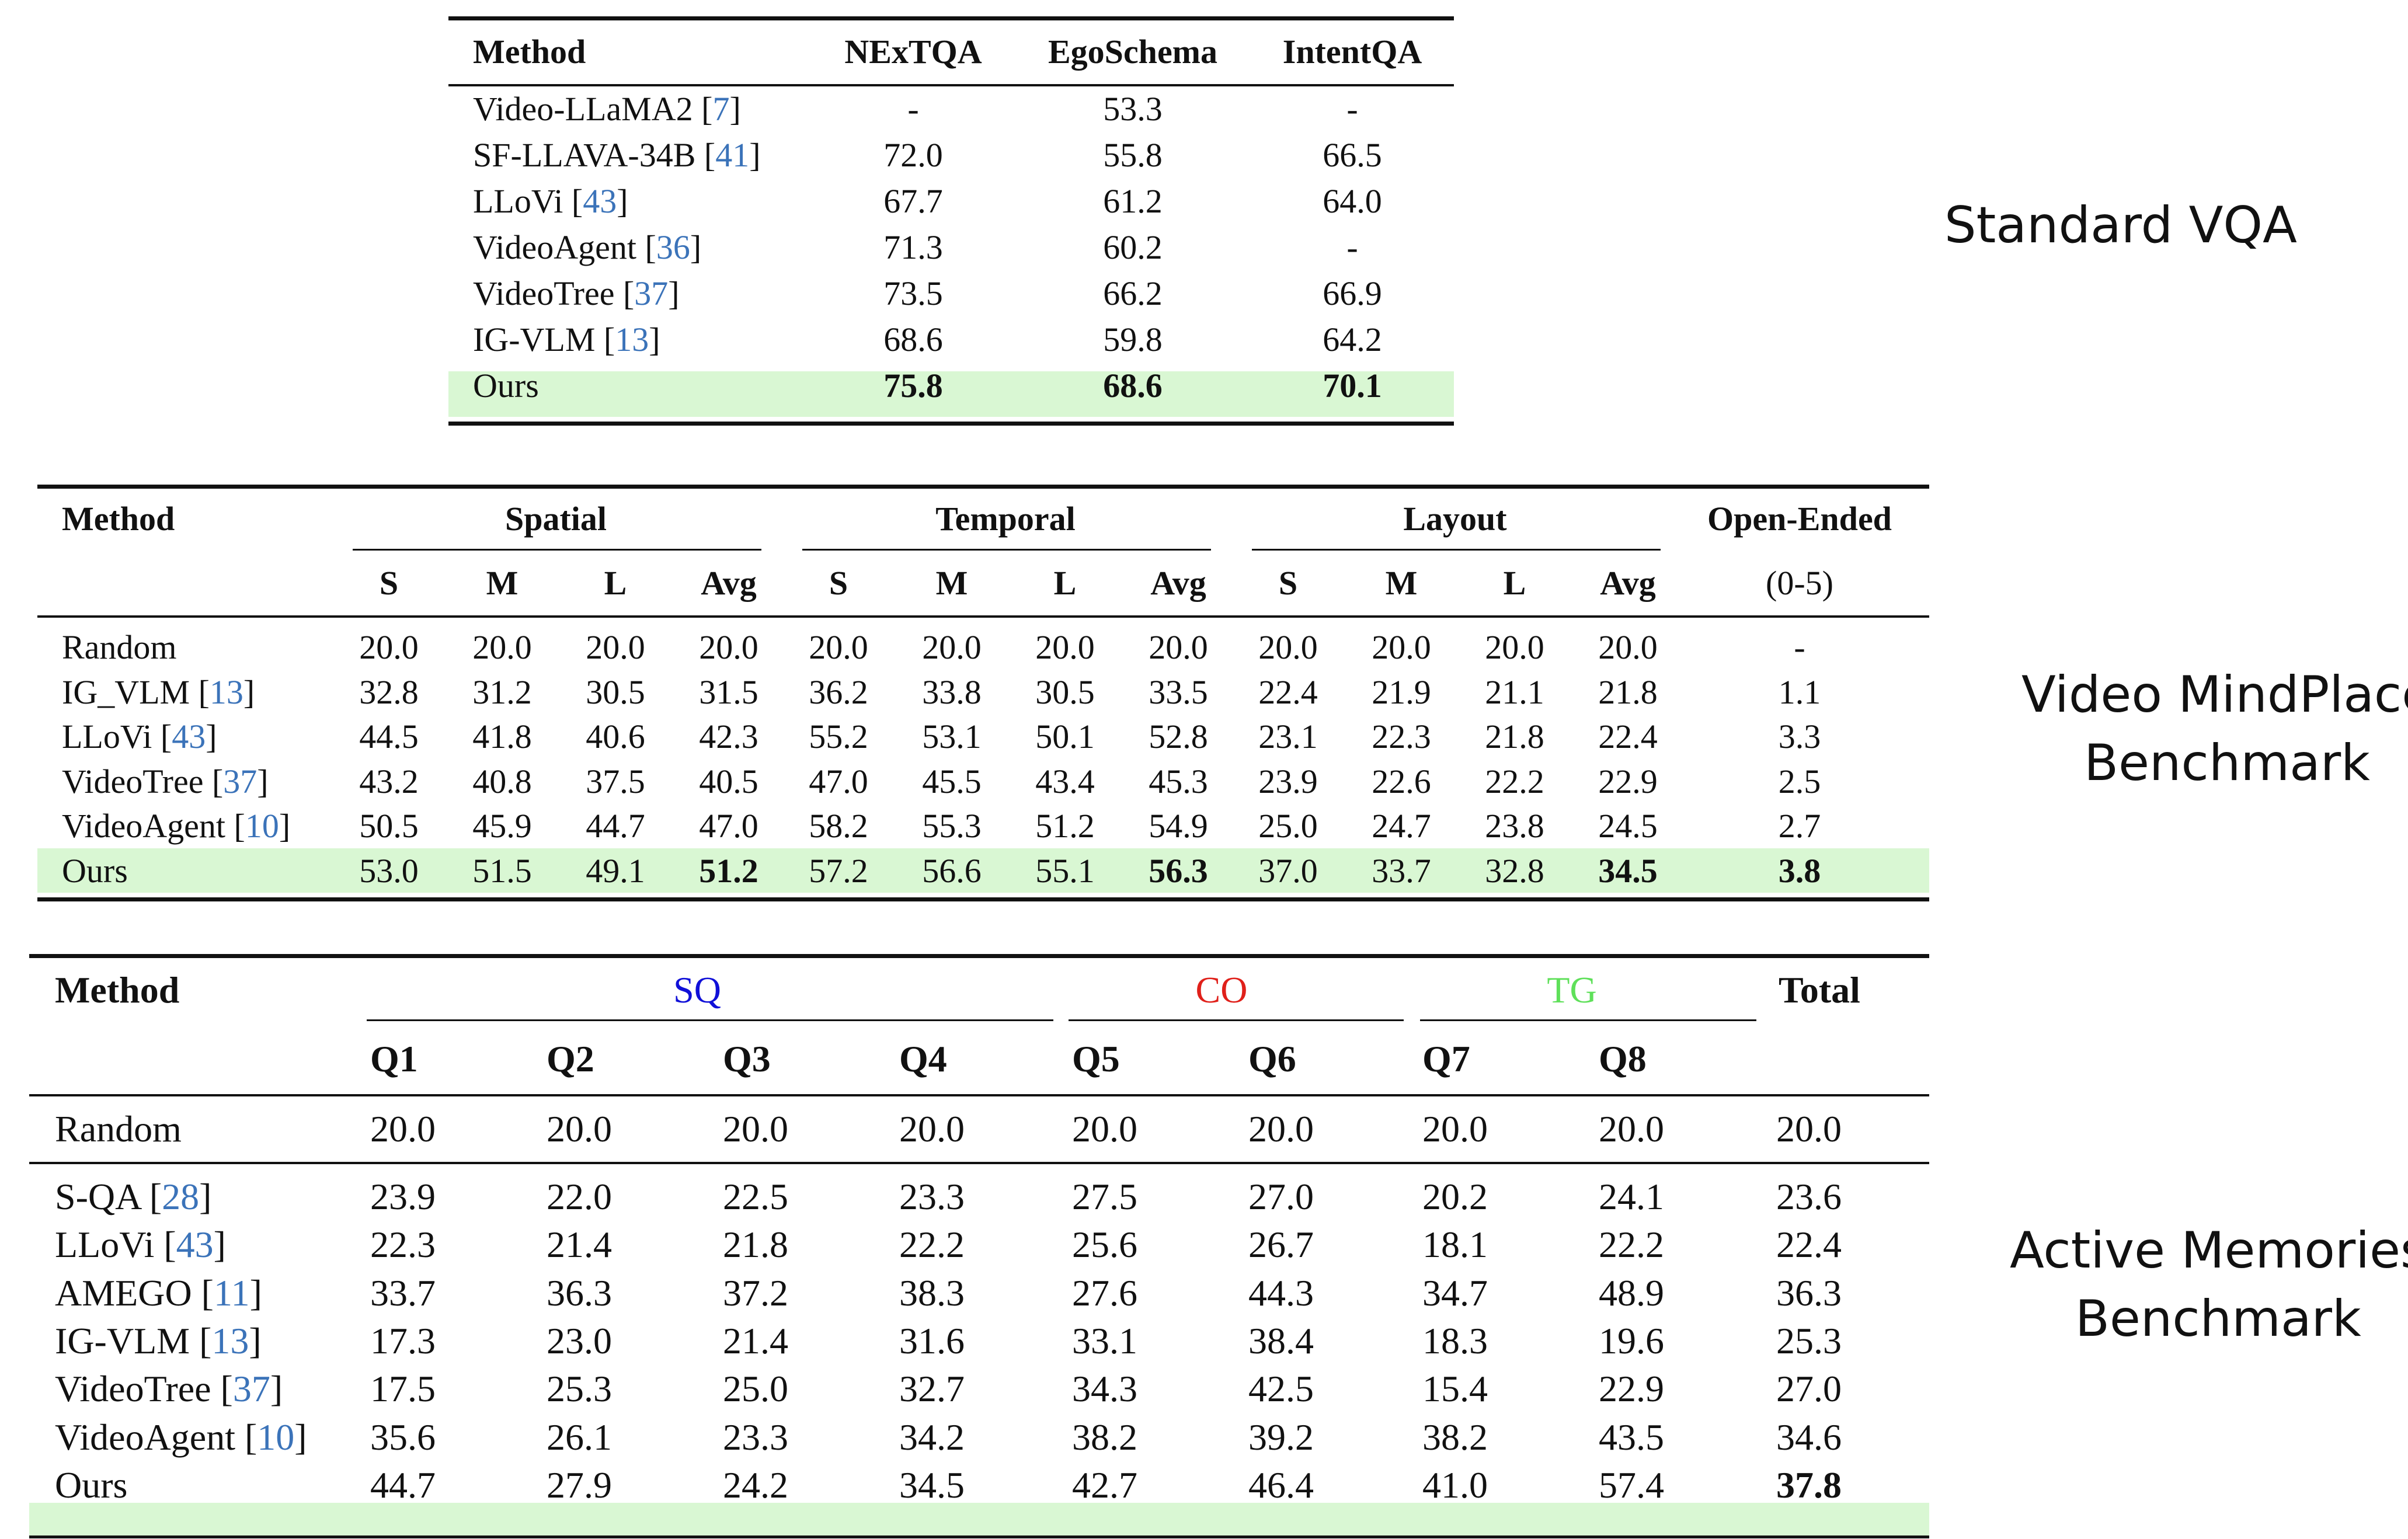  I want to click on tg-subrule, so click(1588, 1020).